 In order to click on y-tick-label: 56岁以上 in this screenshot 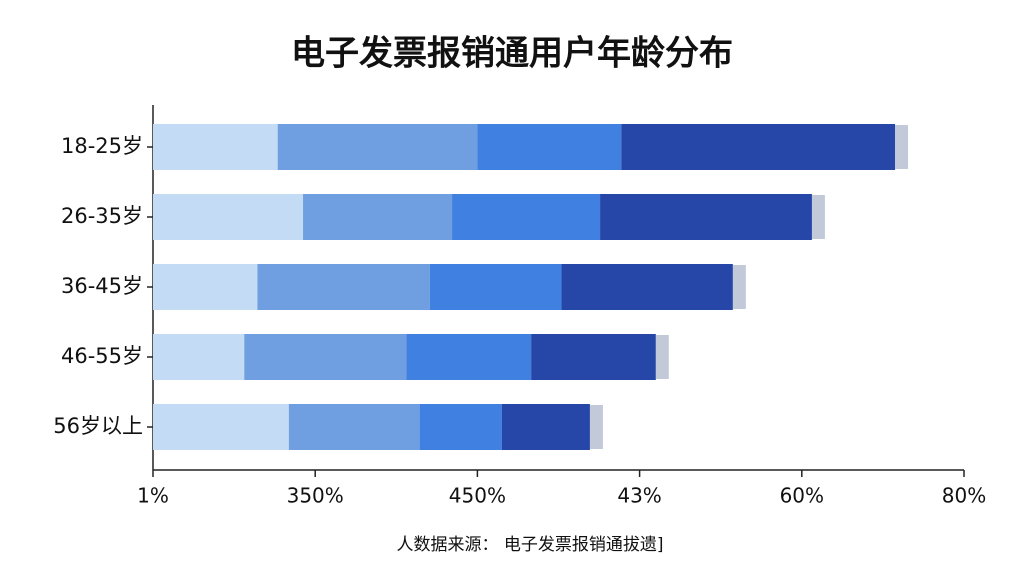, I will do `click(98, 426)`.